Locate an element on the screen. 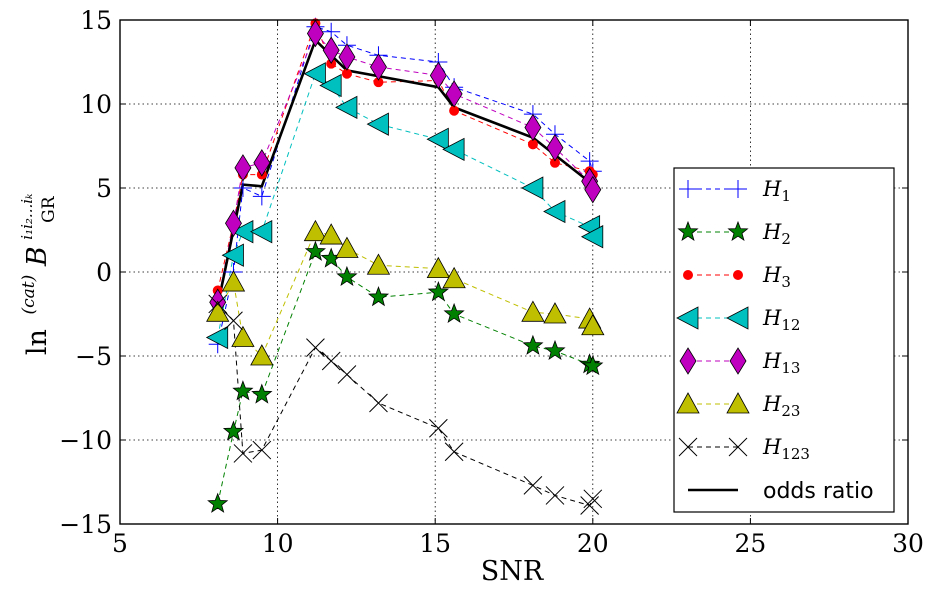 Image resolution: width=934 pixels, height=591 pixels. legend-entry-h1: H1 is located at coordinates (735, 191).